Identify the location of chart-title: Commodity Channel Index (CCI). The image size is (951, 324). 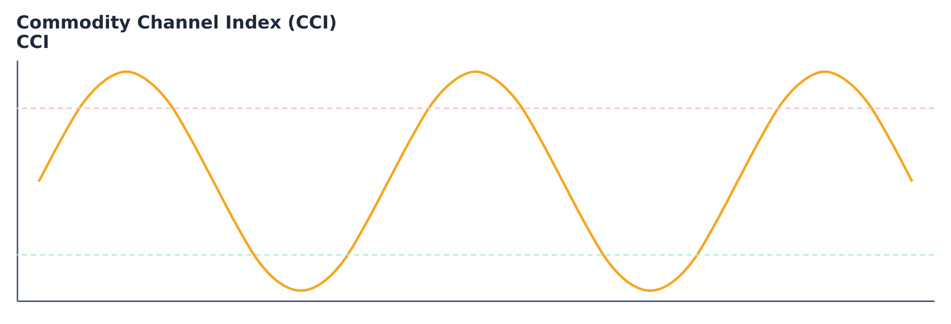
(176, 23).